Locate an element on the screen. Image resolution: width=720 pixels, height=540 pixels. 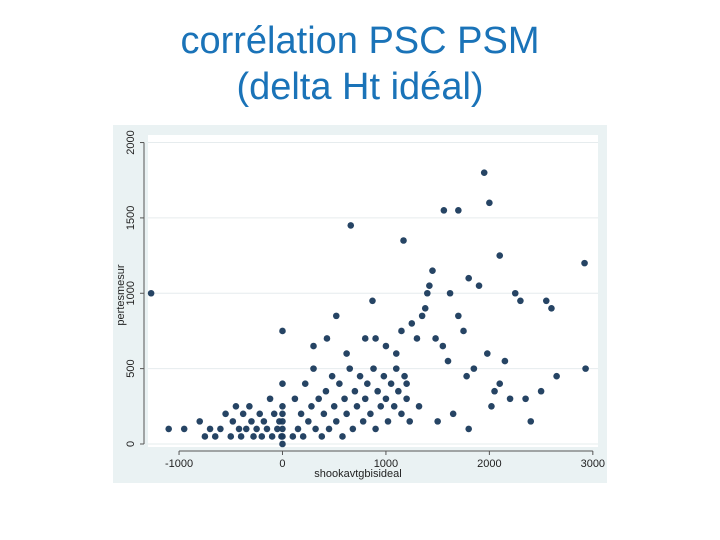
x-tick-label: 1000 is located at coordinates (386, 464).